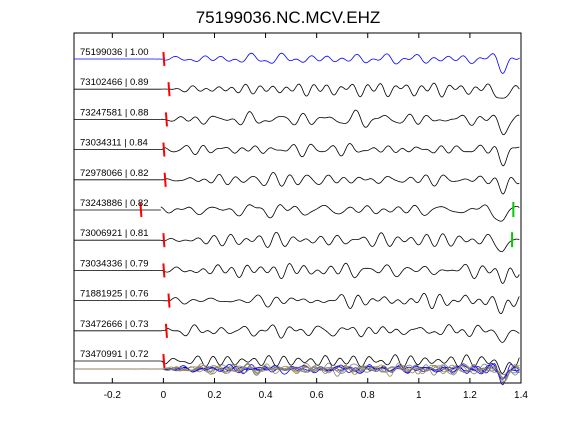 The width and height of the screenshot is (576, 432). I want to click on trace-label: 73034336 | 0.79, so click(114, 263).